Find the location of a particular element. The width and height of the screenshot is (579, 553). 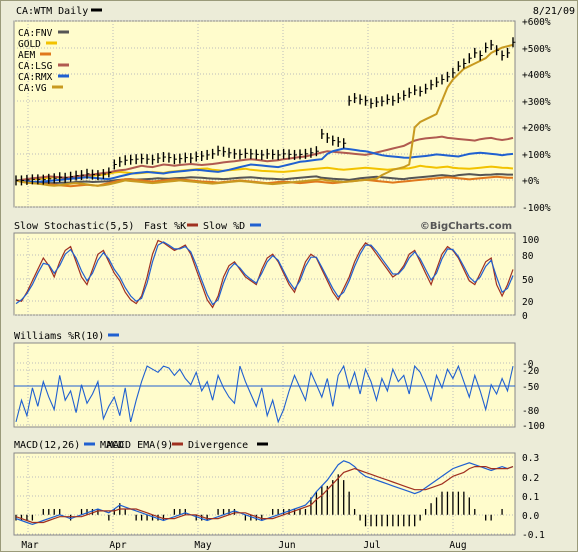

copyright-label: ©BigCharts.com is located at coordinates (466, 226).